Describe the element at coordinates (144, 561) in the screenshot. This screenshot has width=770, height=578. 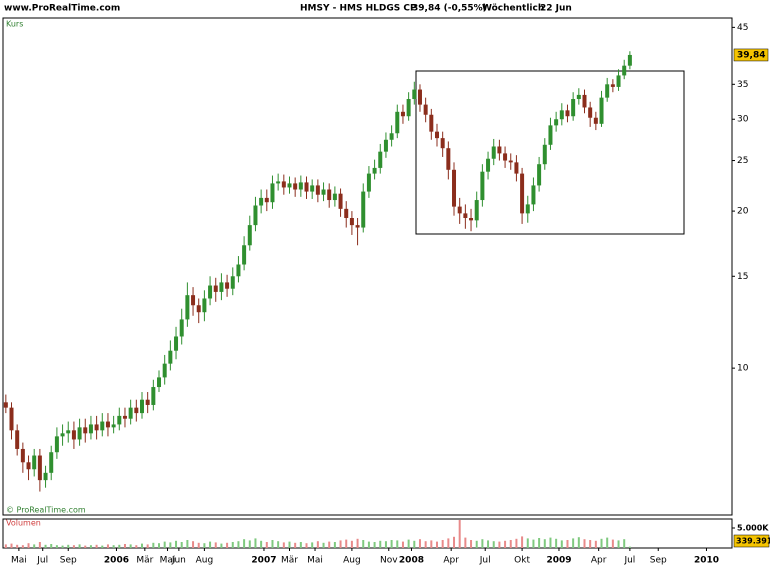
I see `x-tick-label: Mär` at that location.